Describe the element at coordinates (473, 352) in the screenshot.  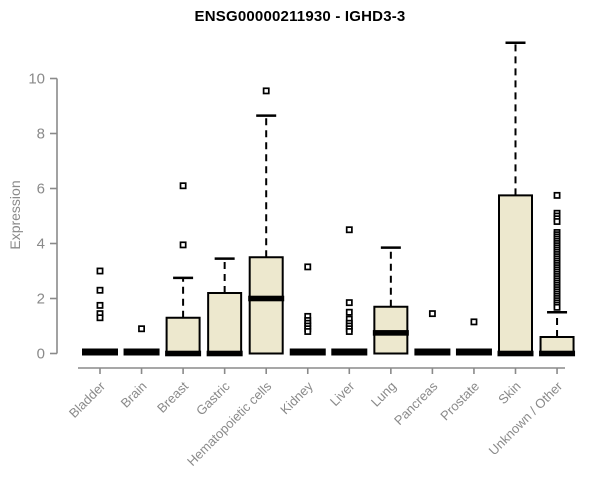
I see `collapsed-box-Prostate` at that location.